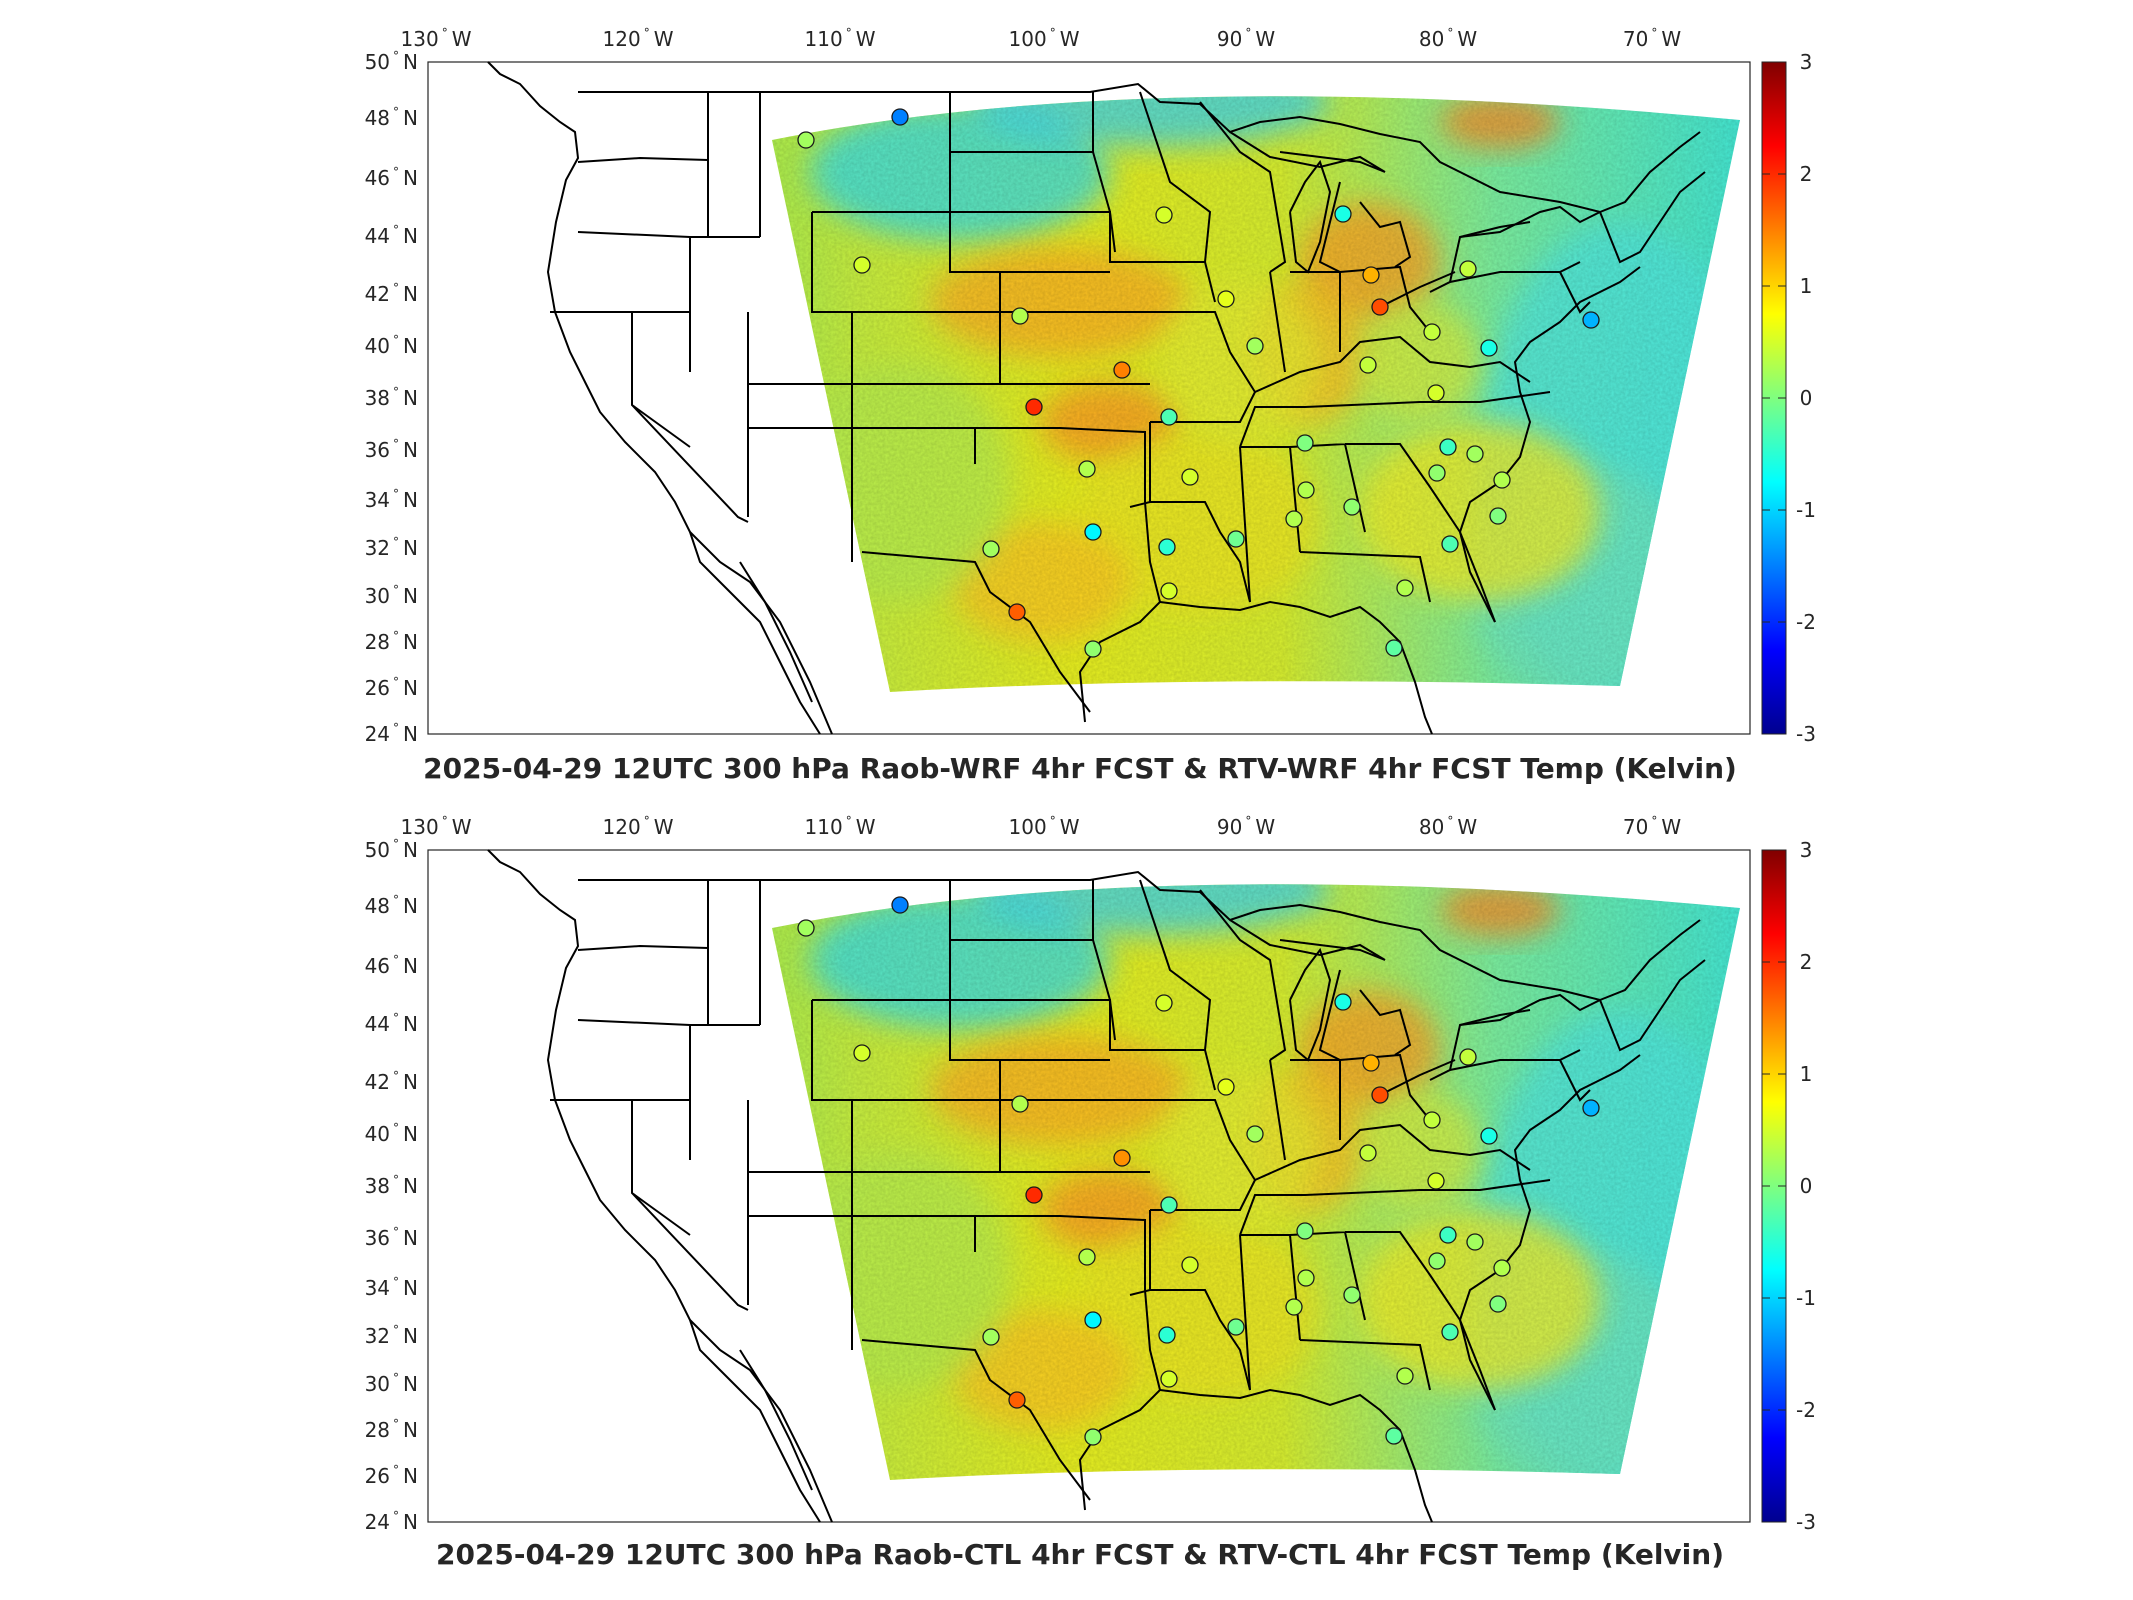 The image size is (2133, 1600). Describe the element at coordinates (1246, 826) in the screenshot. I see `lon-tick-label: 90 ° W` at that location.